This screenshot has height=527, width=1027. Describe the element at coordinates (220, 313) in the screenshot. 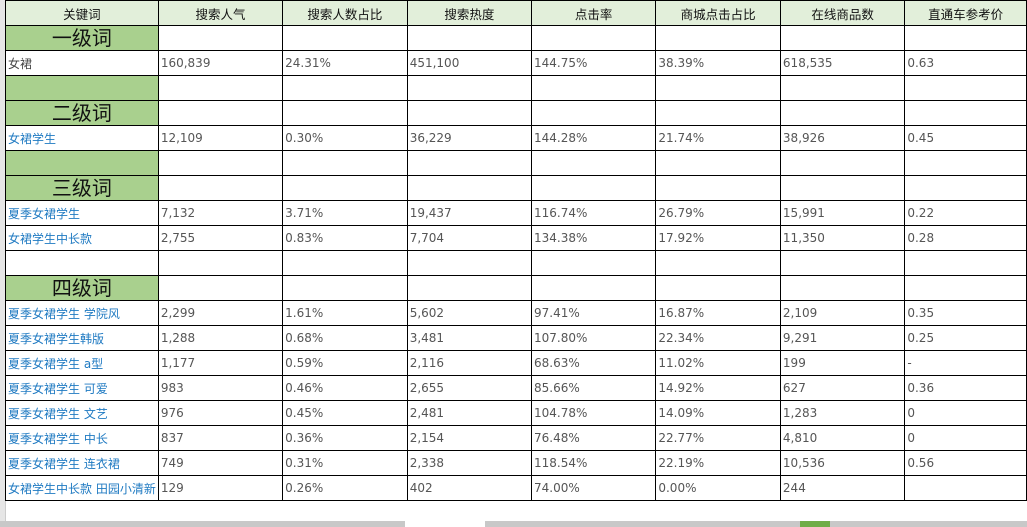

I see `cell: 2,299` at that location.